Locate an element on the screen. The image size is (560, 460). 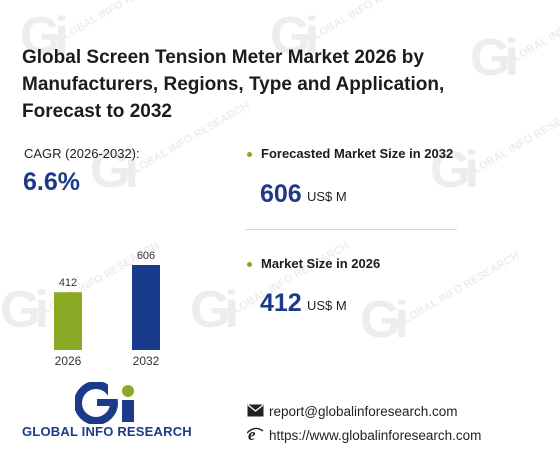
market-size-unit: US$ M is located at coordinates (327, 305).